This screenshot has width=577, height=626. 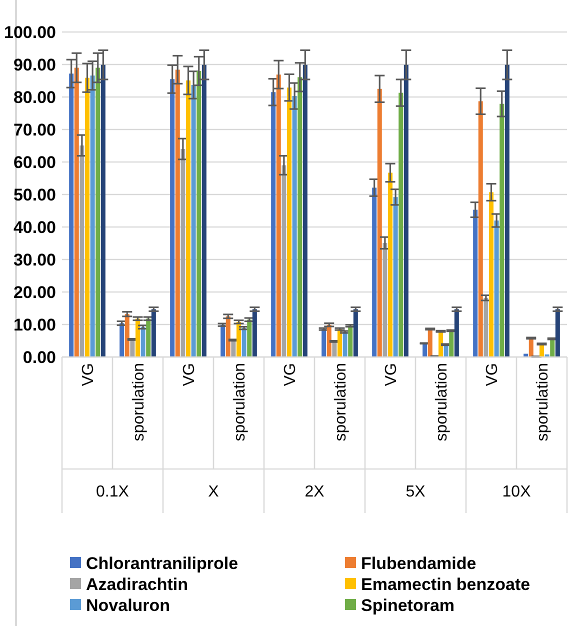 What do you see at coordinates (113, 492) in the screenshot?
I see `text: 0.1X` at bounding box center [113, 492].